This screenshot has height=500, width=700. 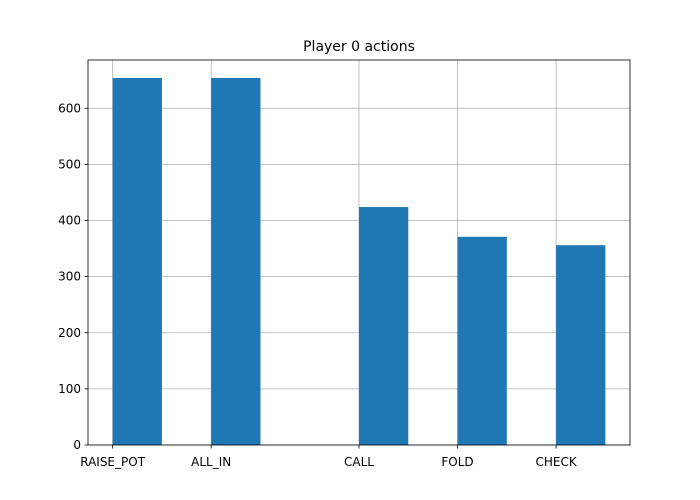 I want to click on y-tick-label: 0, so click(x=77, y=445).